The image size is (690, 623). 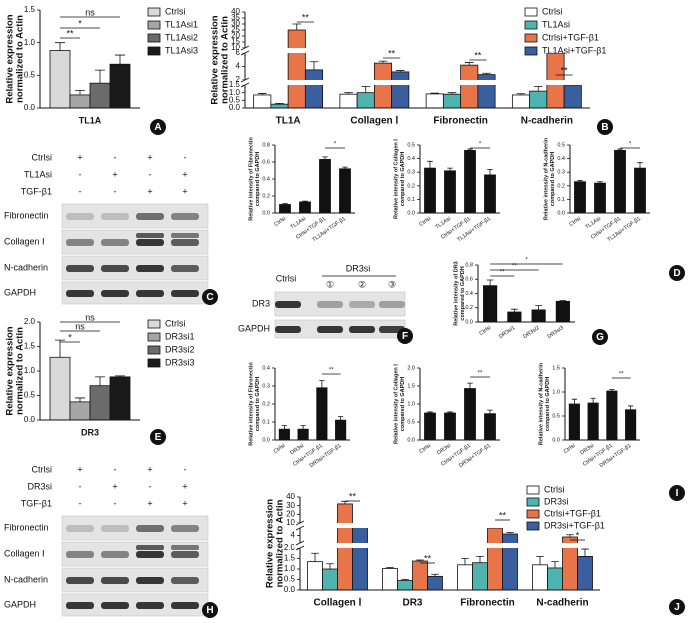 I want to click on y-tick-label: 4, so click(x=238, y=66).